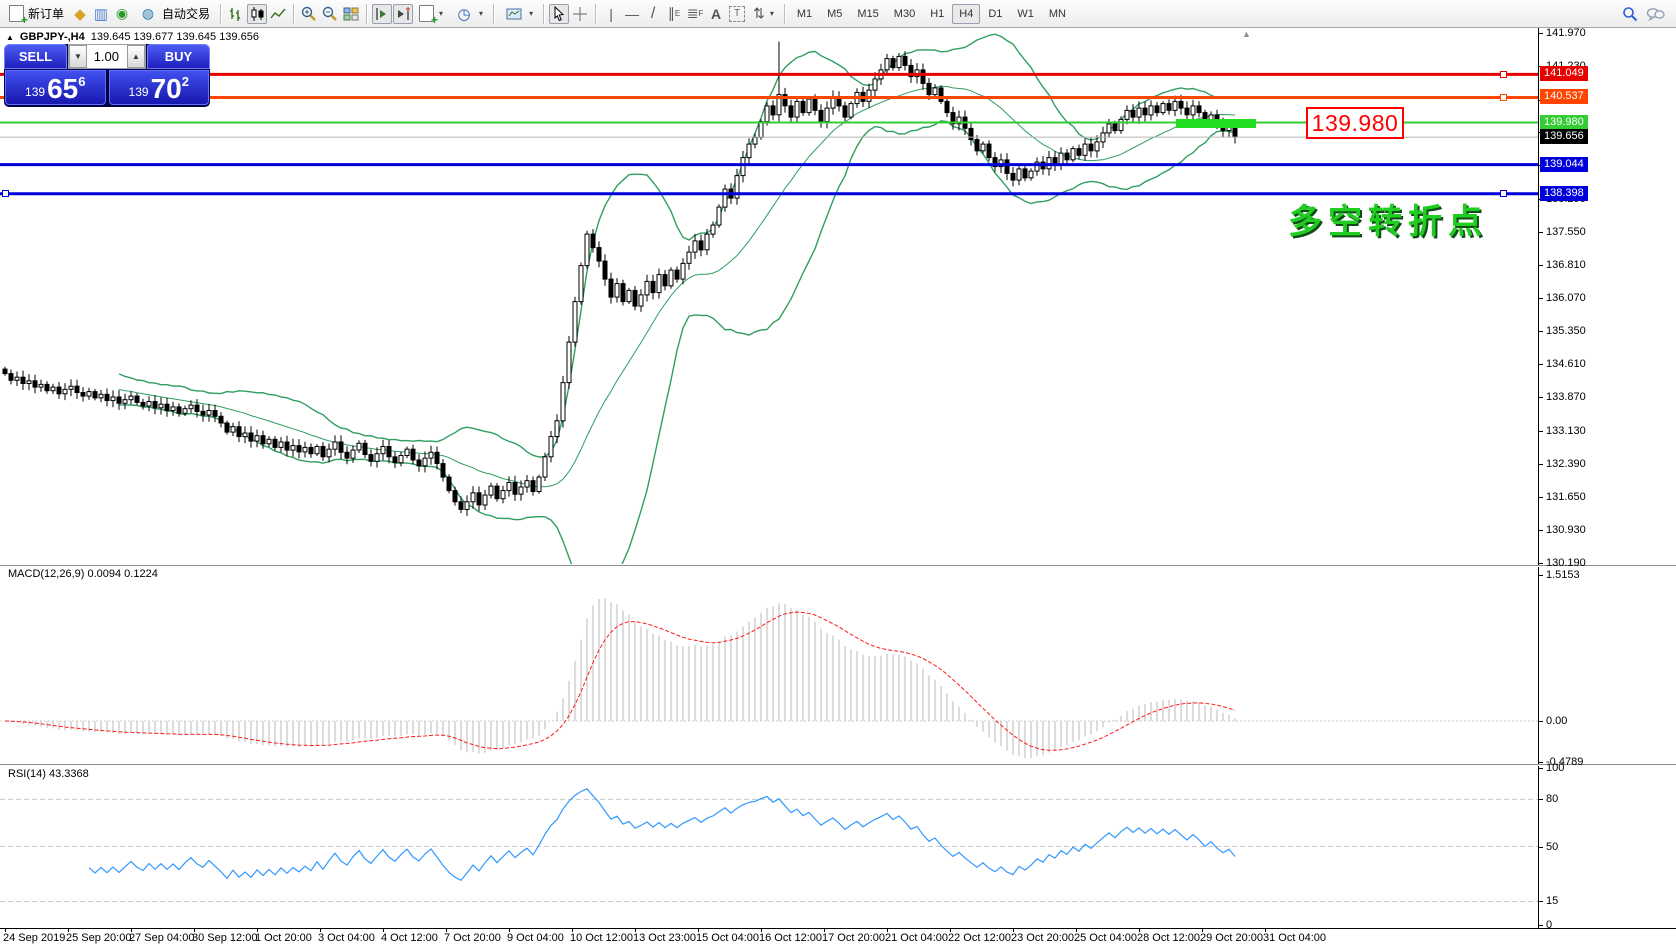 The image size is (1676, 952). What do you see at coordinates (78, 56) in the screenshot?
I see `volume-down-button: ▼` at bounding box center [78, 56].